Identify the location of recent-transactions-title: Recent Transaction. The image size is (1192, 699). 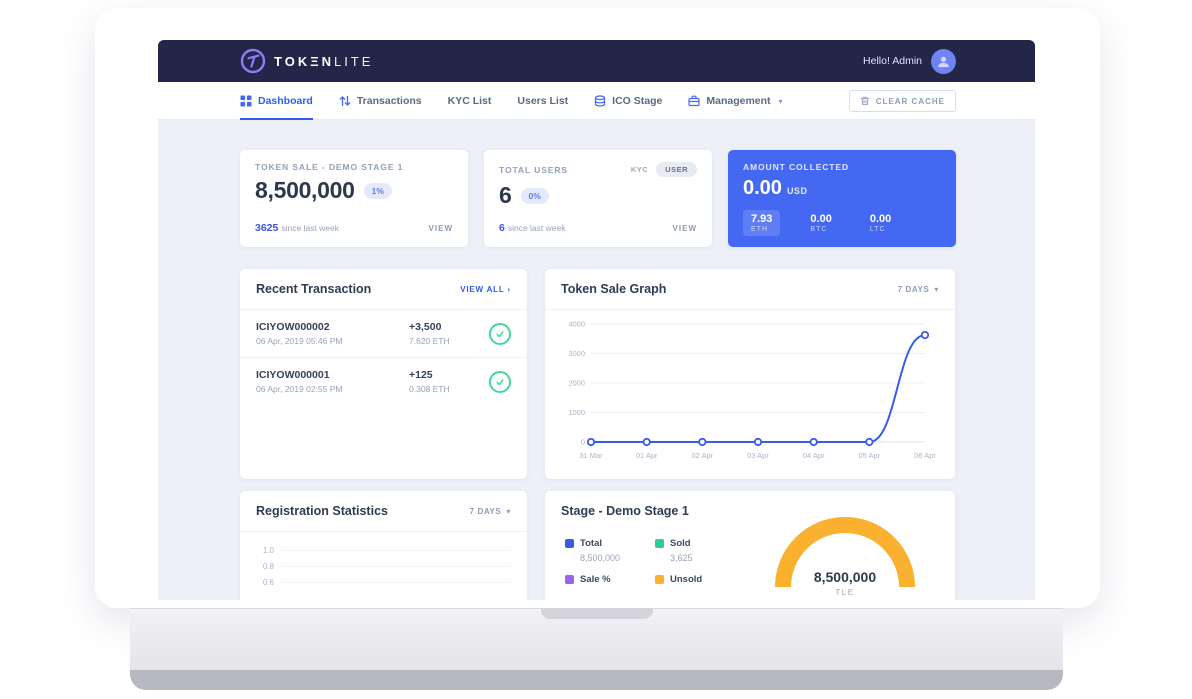
(314, 289).